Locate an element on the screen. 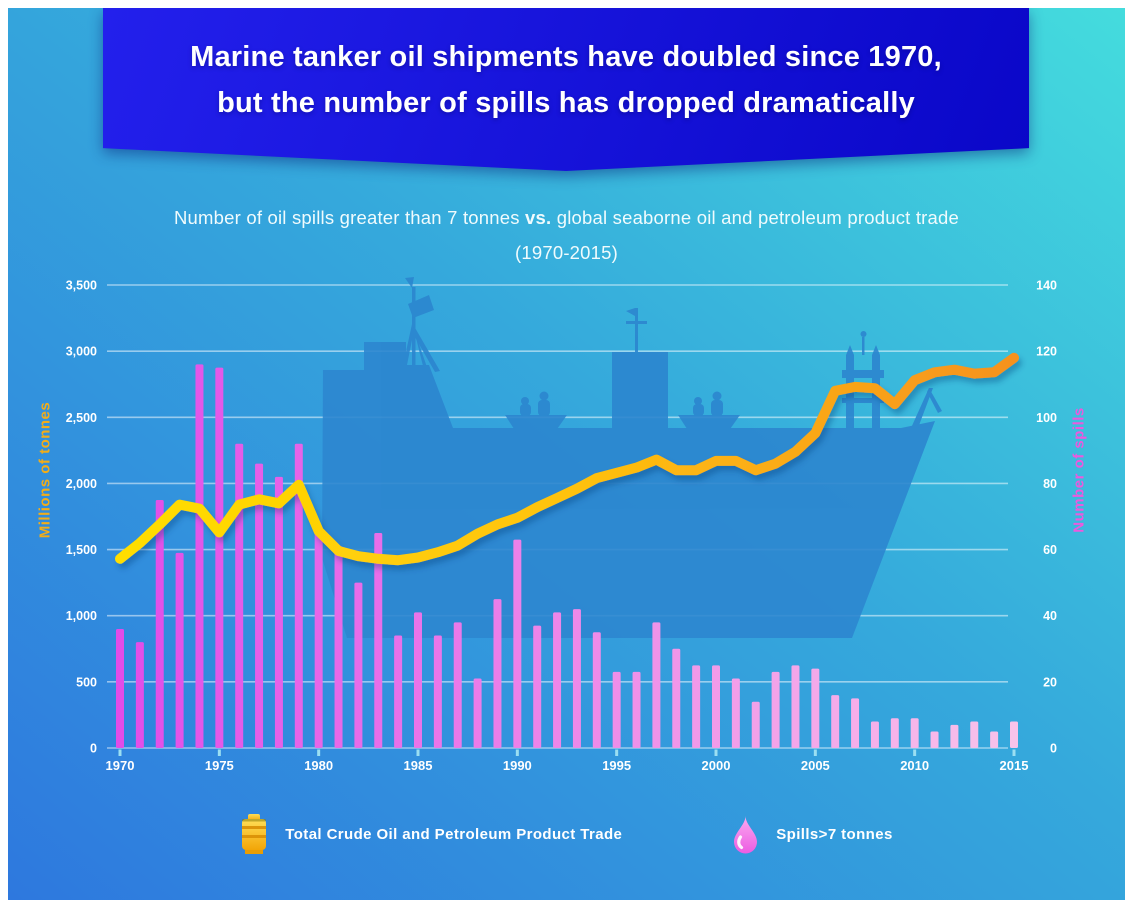  left-axis-tick-label: 2,500 is located at coordinates (81, 418).